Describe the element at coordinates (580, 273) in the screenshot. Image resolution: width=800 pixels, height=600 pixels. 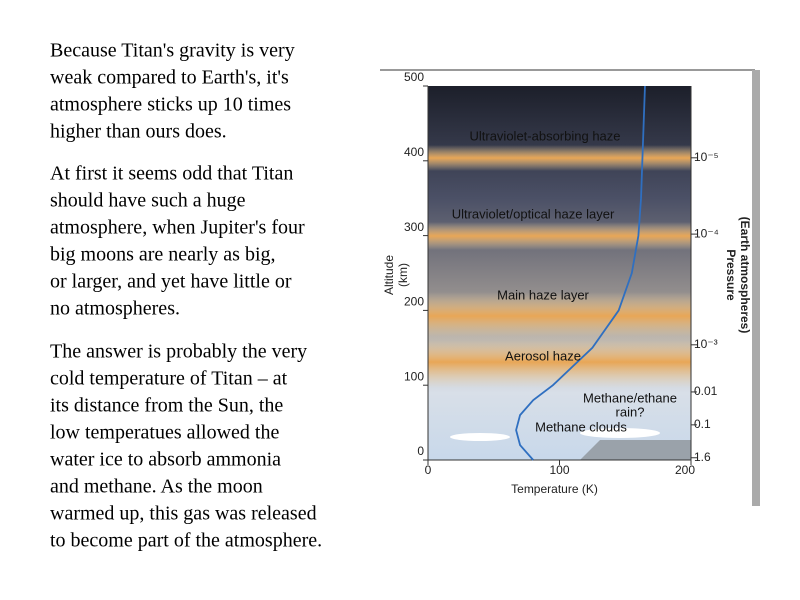
I see `temperature-line` at that location.